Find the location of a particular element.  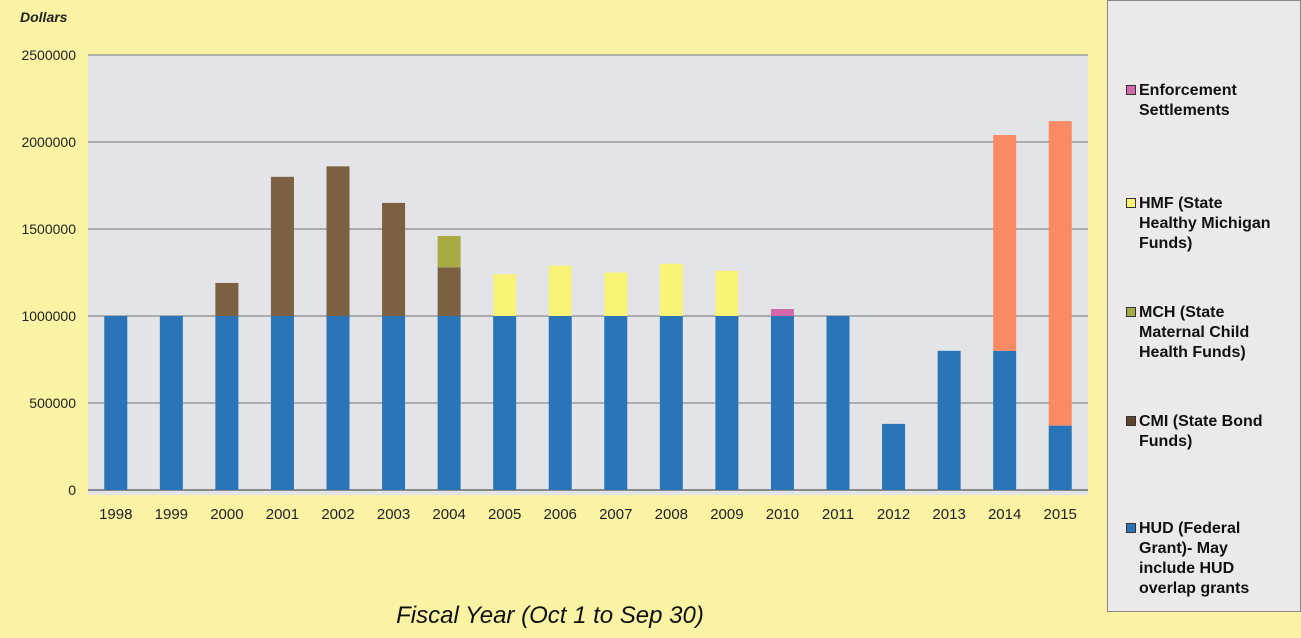

x-tick-label: 2014 is located at coordinates (1004, 514).